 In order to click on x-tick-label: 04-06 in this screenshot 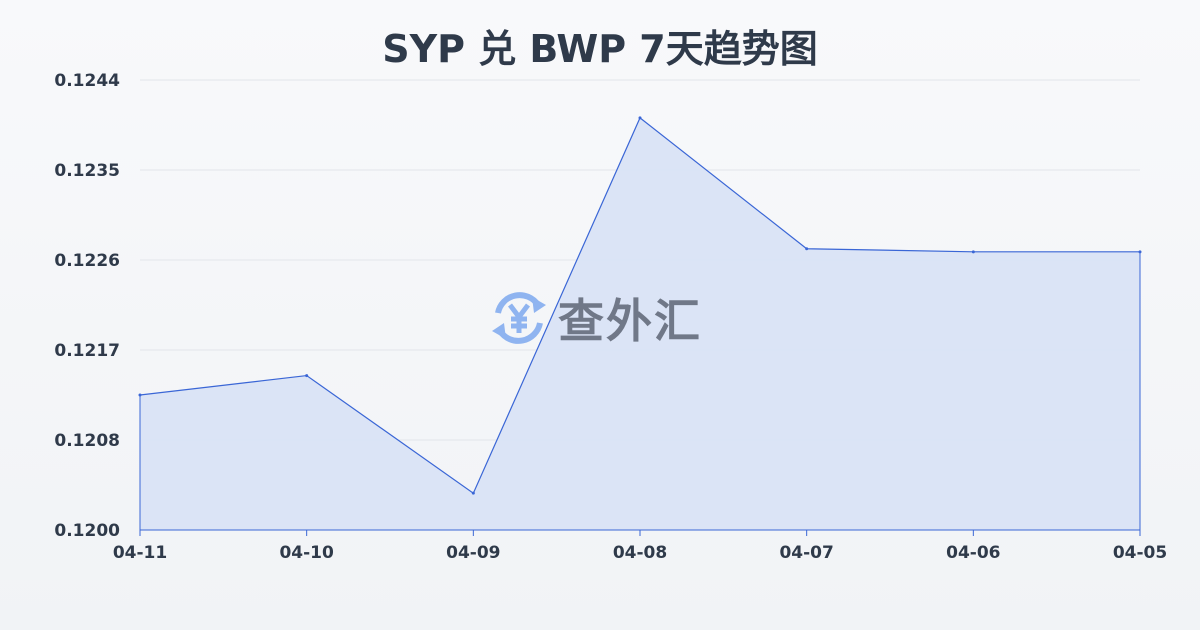, I will do `click(973, 553)`.